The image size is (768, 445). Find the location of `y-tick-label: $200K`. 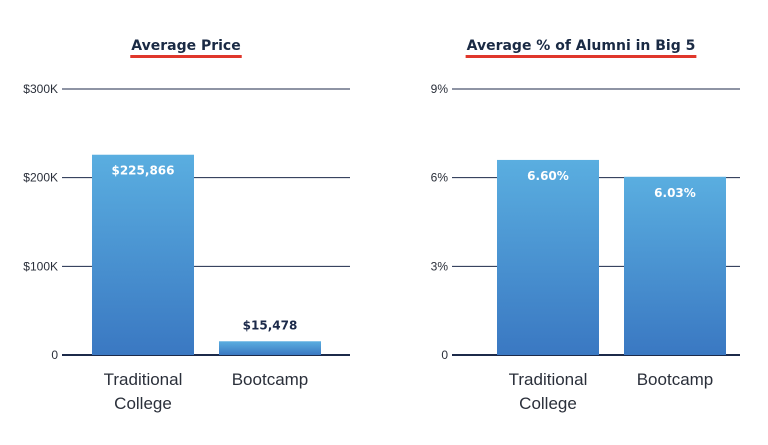

y-tick-label: $200K is located at coordinates (40, 178).